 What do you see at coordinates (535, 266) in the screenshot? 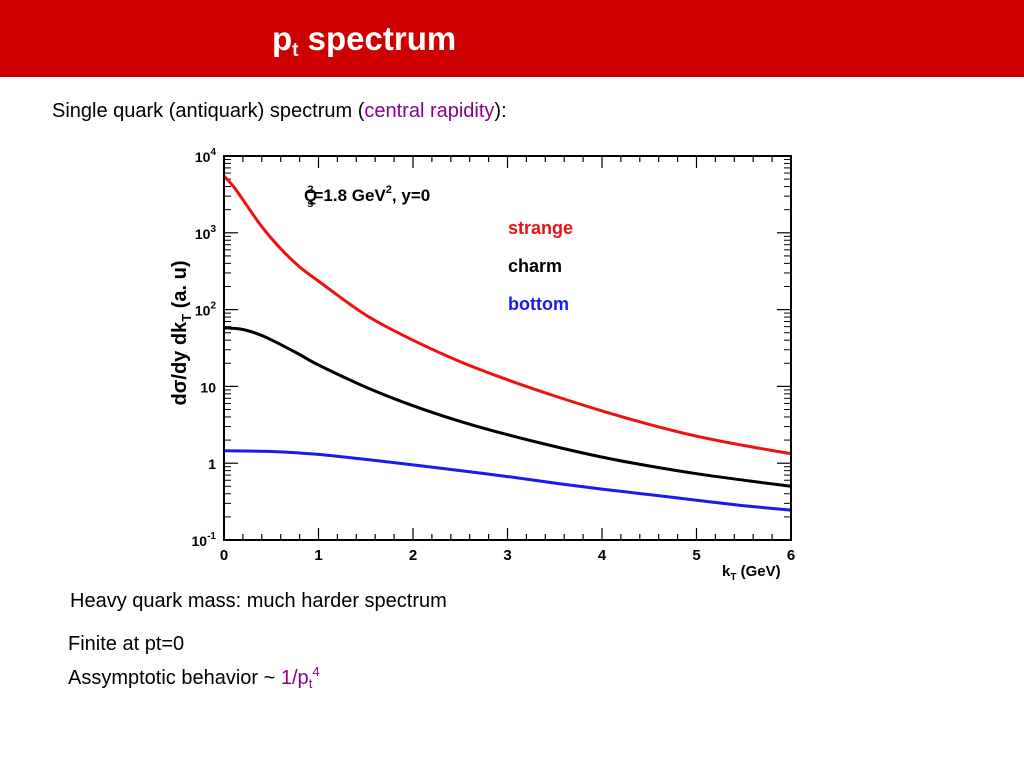
I see `legend-charm: charm` at bounding box center [535, 266].